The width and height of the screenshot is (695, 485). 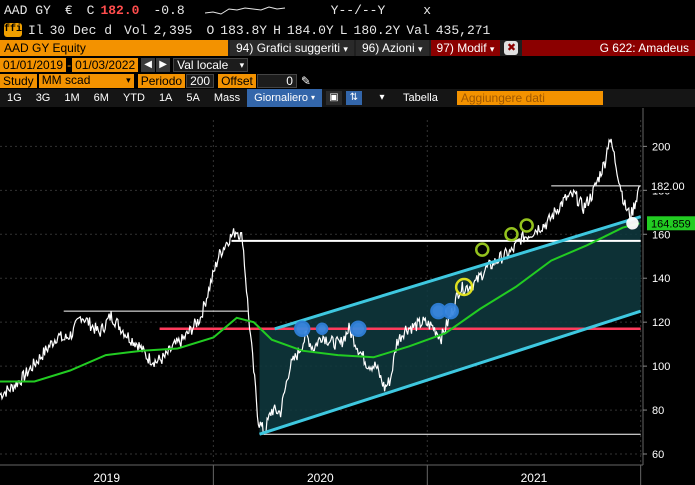 What do you see at coordinates (305, 81) in the screenshot?
I see `pencil-icon: ✎` at bounding box center [305, 81].